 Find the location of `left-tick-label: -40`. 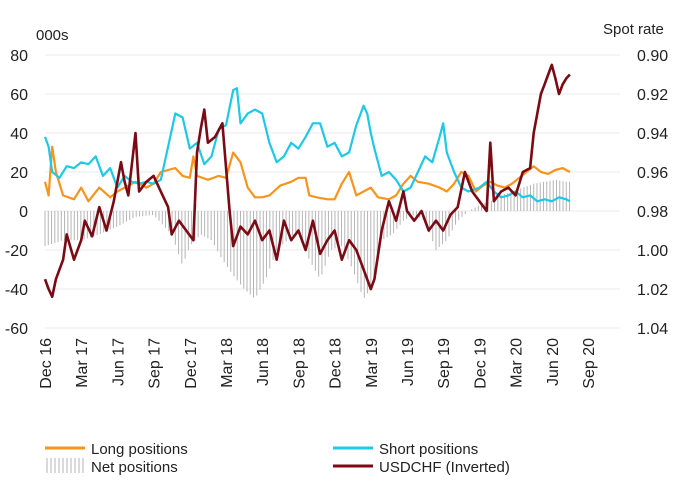

left-tick-label: -40 is located at coordinates (16, 290).